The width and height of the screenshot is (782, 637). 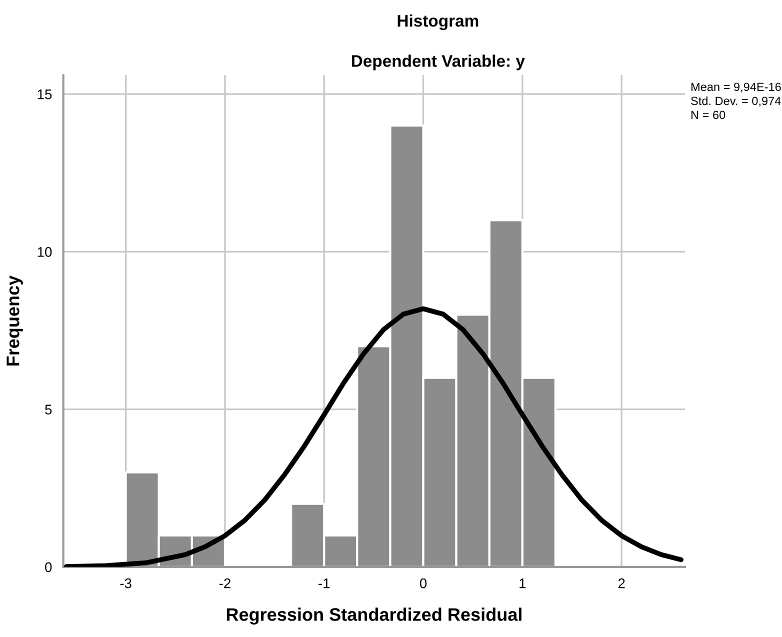 What do you see at coordinates (324, 583) in the screenshot?
I see `x-tick-label: -1` at bounding box center [324, 583].